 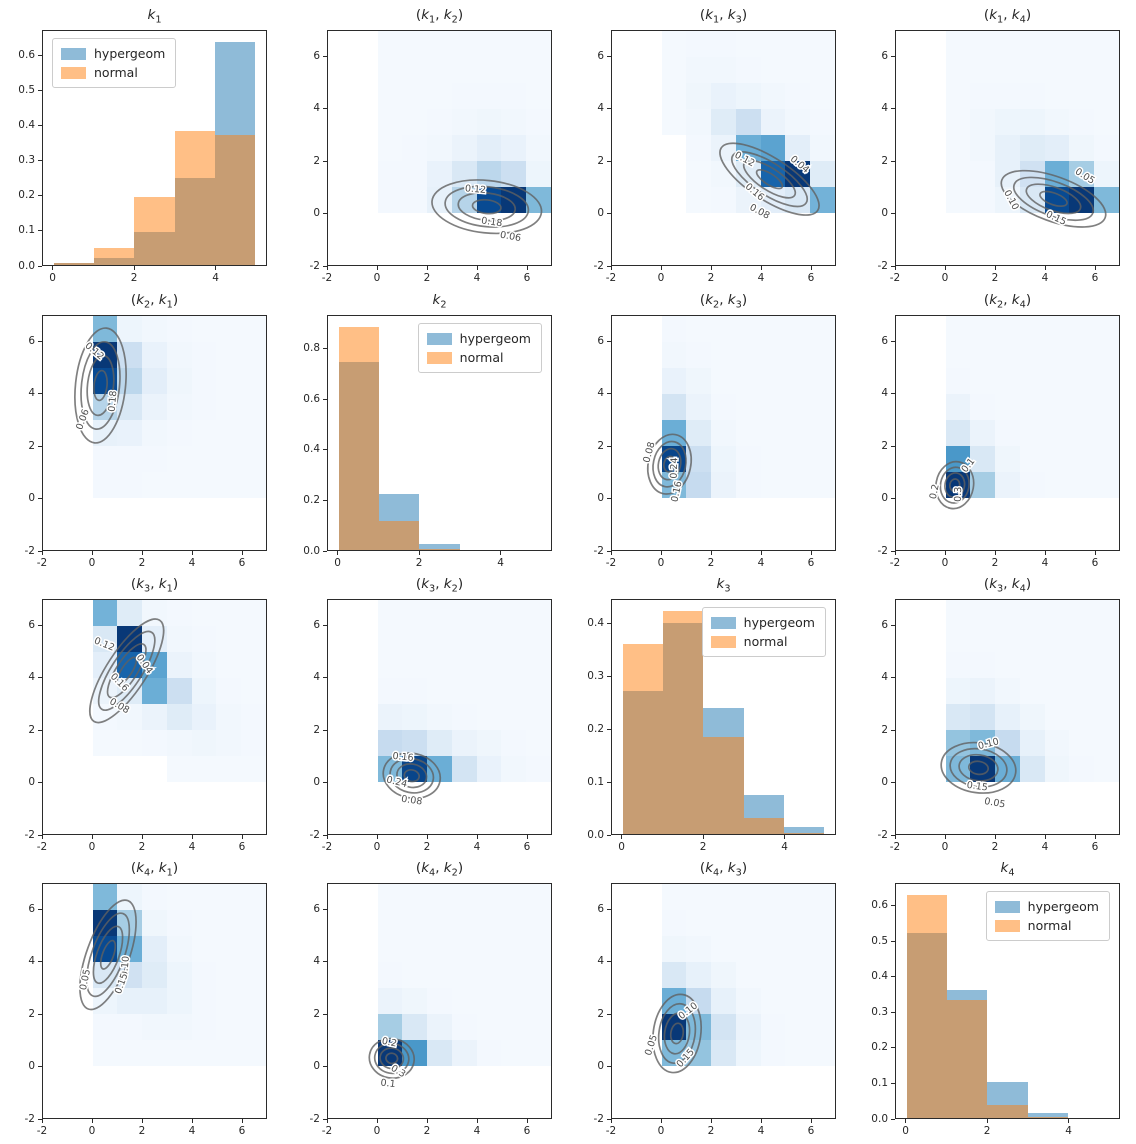 What do you see at coordinates (595, 728) in the screenshot?
I see `y-tick-label: 0.2` at bounding box center [595, 728].